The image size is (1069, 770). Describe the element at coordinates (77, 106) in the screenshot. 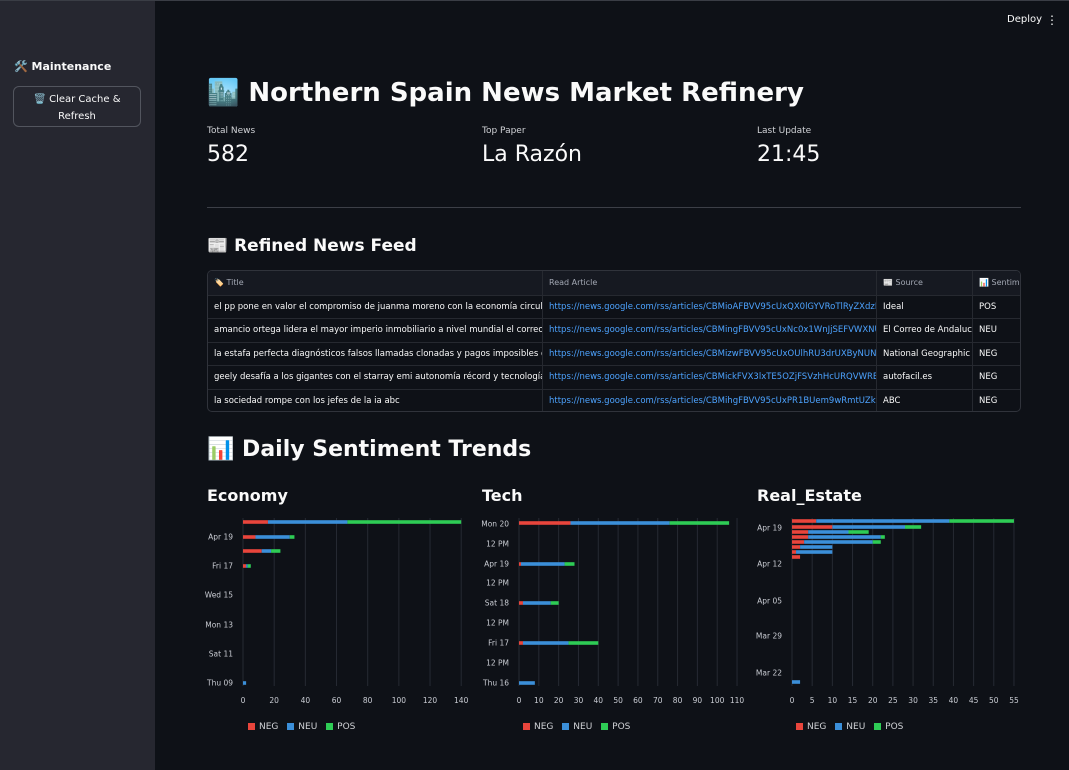

I see `clear-cache-button: 🗑️ Clear Cache & Refresh` at that location.